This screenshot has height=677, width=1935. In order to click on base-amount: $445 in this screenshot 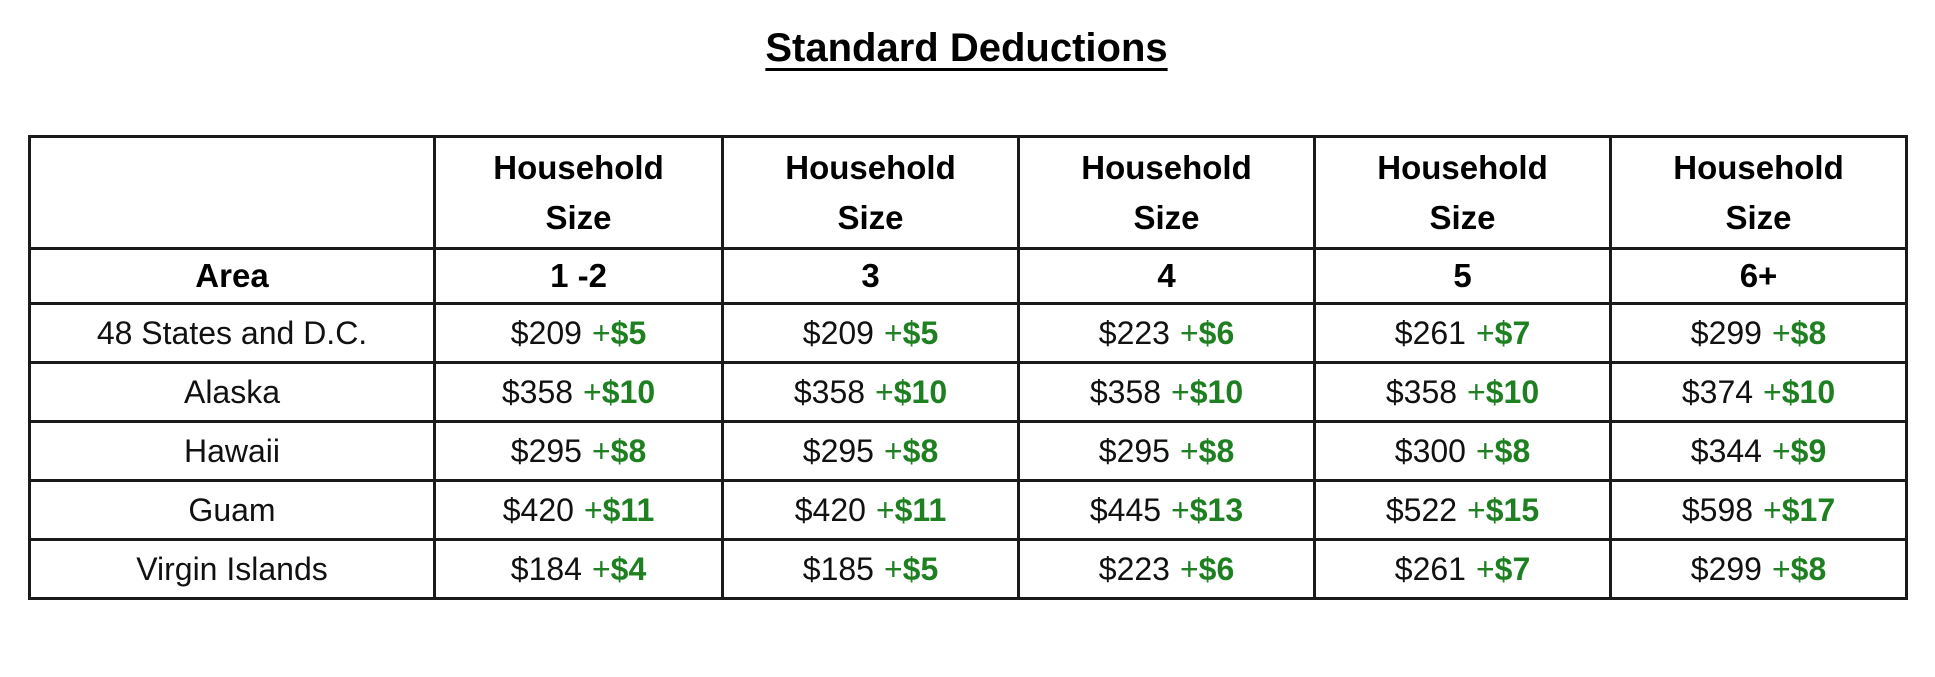, I will do `click(1125, 509)`.